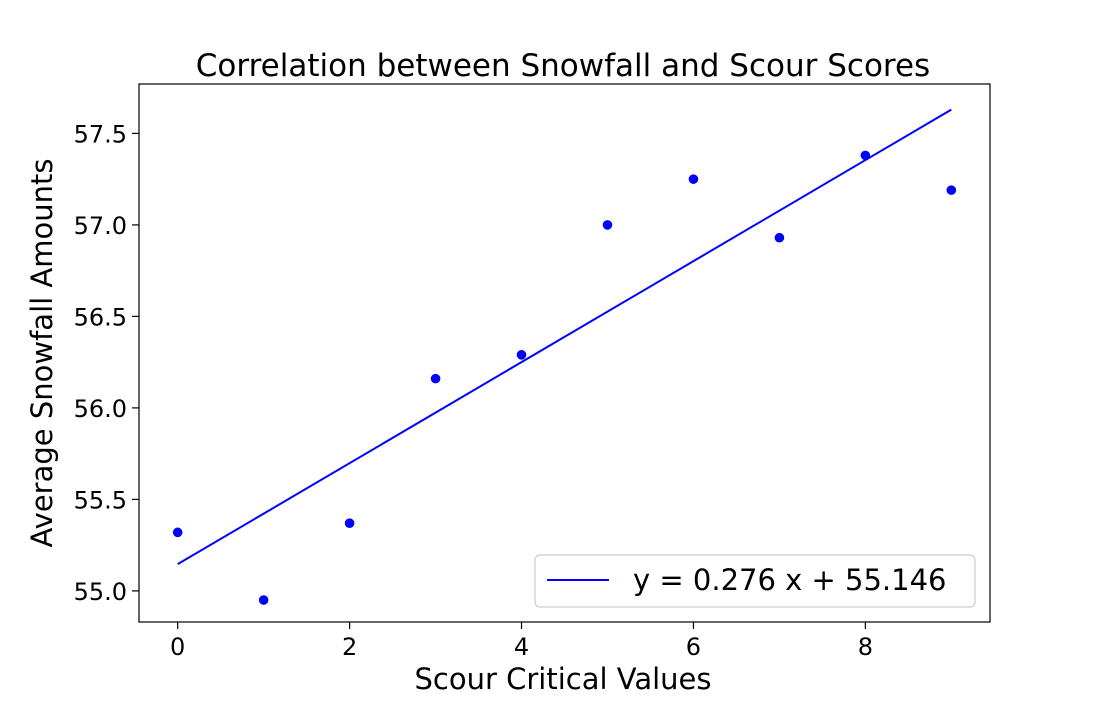 This screenshot has width=1100, height=704. What do you see at coordinates (521, 647) in the screenshot?
I see `x-tick-label: 4` at bounding box center [521, 647].